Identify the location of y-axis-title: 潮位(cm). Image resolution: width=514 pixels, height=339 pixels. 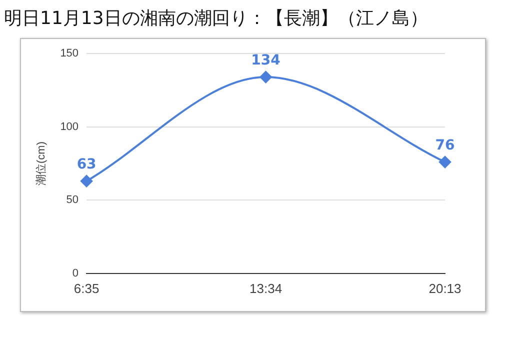
(41, 164).